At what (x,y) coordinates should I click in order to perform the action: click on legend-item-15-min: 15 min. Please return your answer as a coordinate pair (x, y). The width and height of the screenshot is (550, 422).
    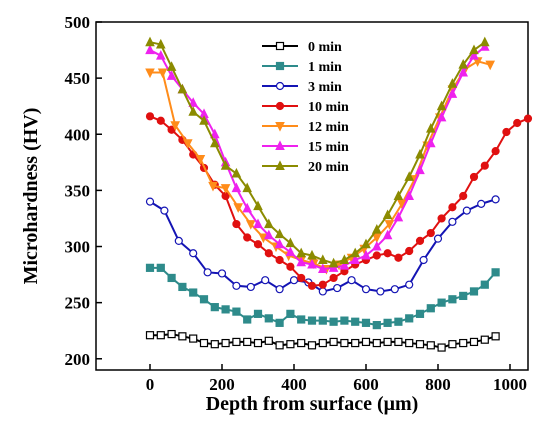
    Looking at the image, I should click on (305, 147).